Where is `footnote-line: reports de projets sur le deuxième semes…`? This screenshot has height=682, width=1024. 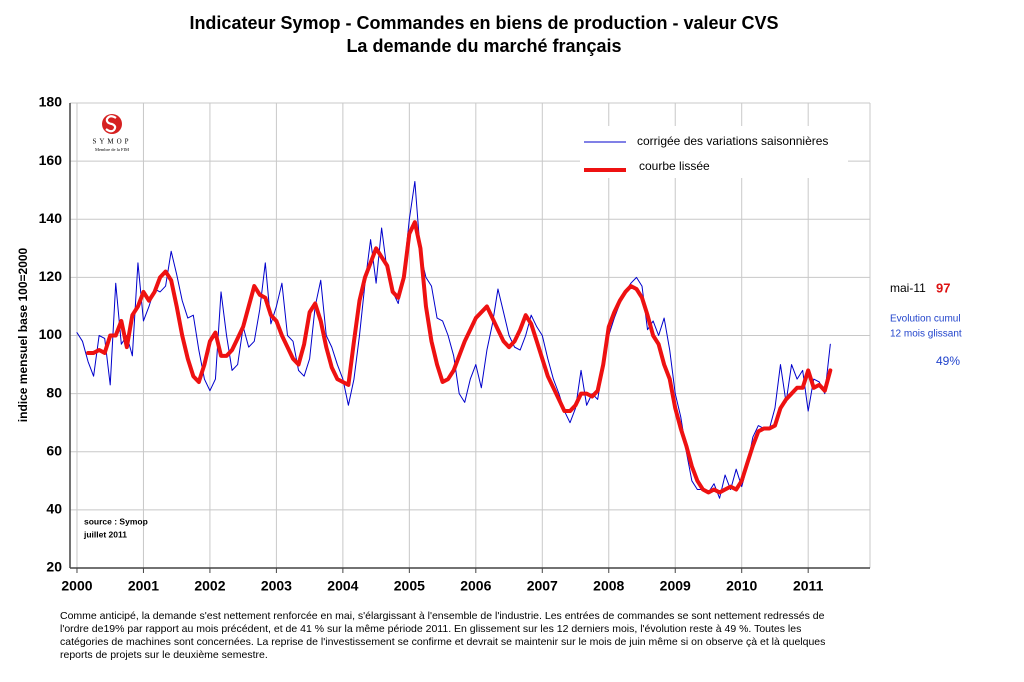
footnote-line: reports de projets sur le deuxième semes… is located at coordinates (164, 655).